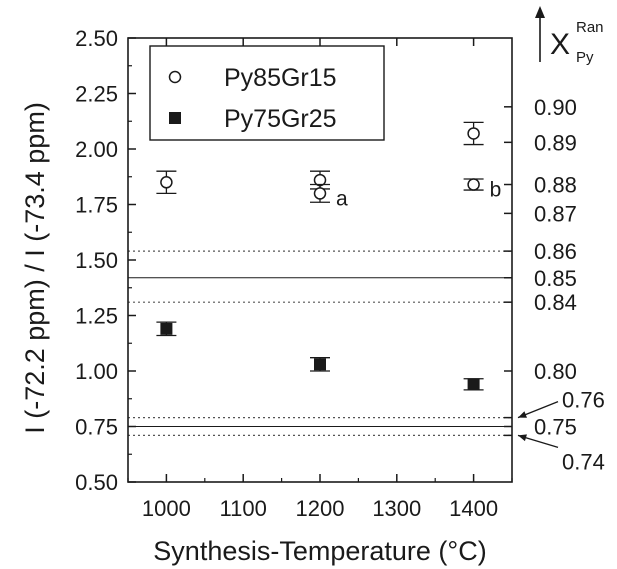 This screenshot has height=569, width=617. Describe the element at coordinates (96, 316) in the screenshot. I see `y-tick-label: 1.25` at that location.